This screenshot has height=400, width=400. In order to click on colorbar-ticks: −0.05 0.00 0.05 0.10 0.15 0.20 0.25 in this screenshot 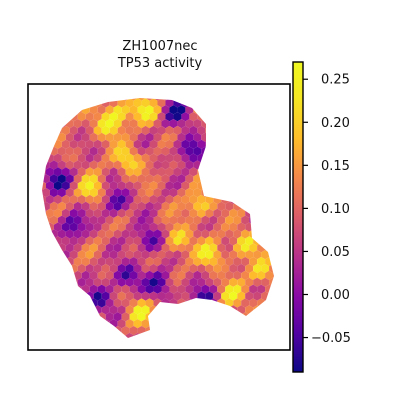, I will do `click(327, 209)`.